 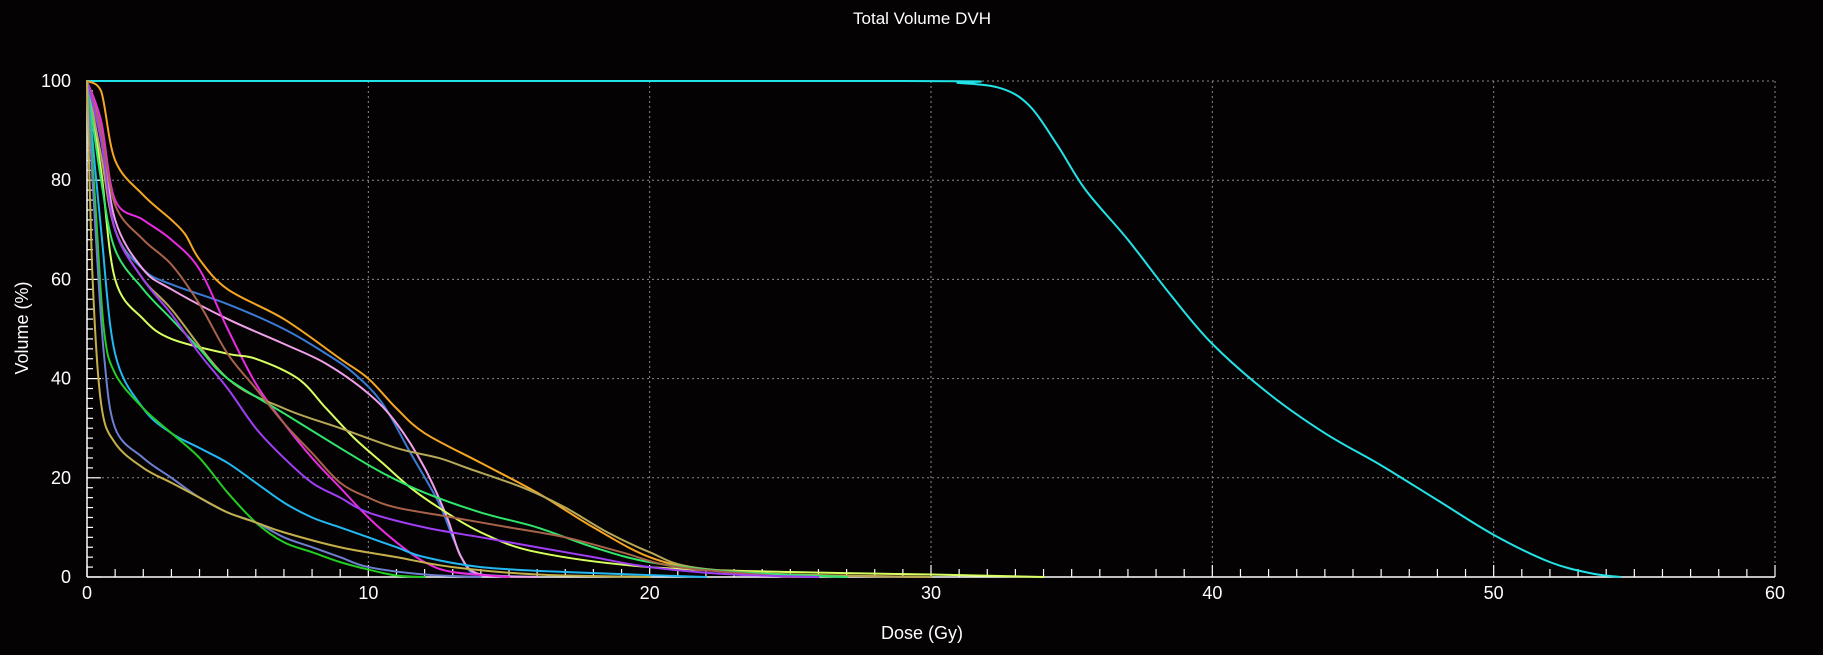 What do you see at coordinates (56, 81) in the screenshot?
I see `y-tick-label: 100` at bounding box center [56, 81].